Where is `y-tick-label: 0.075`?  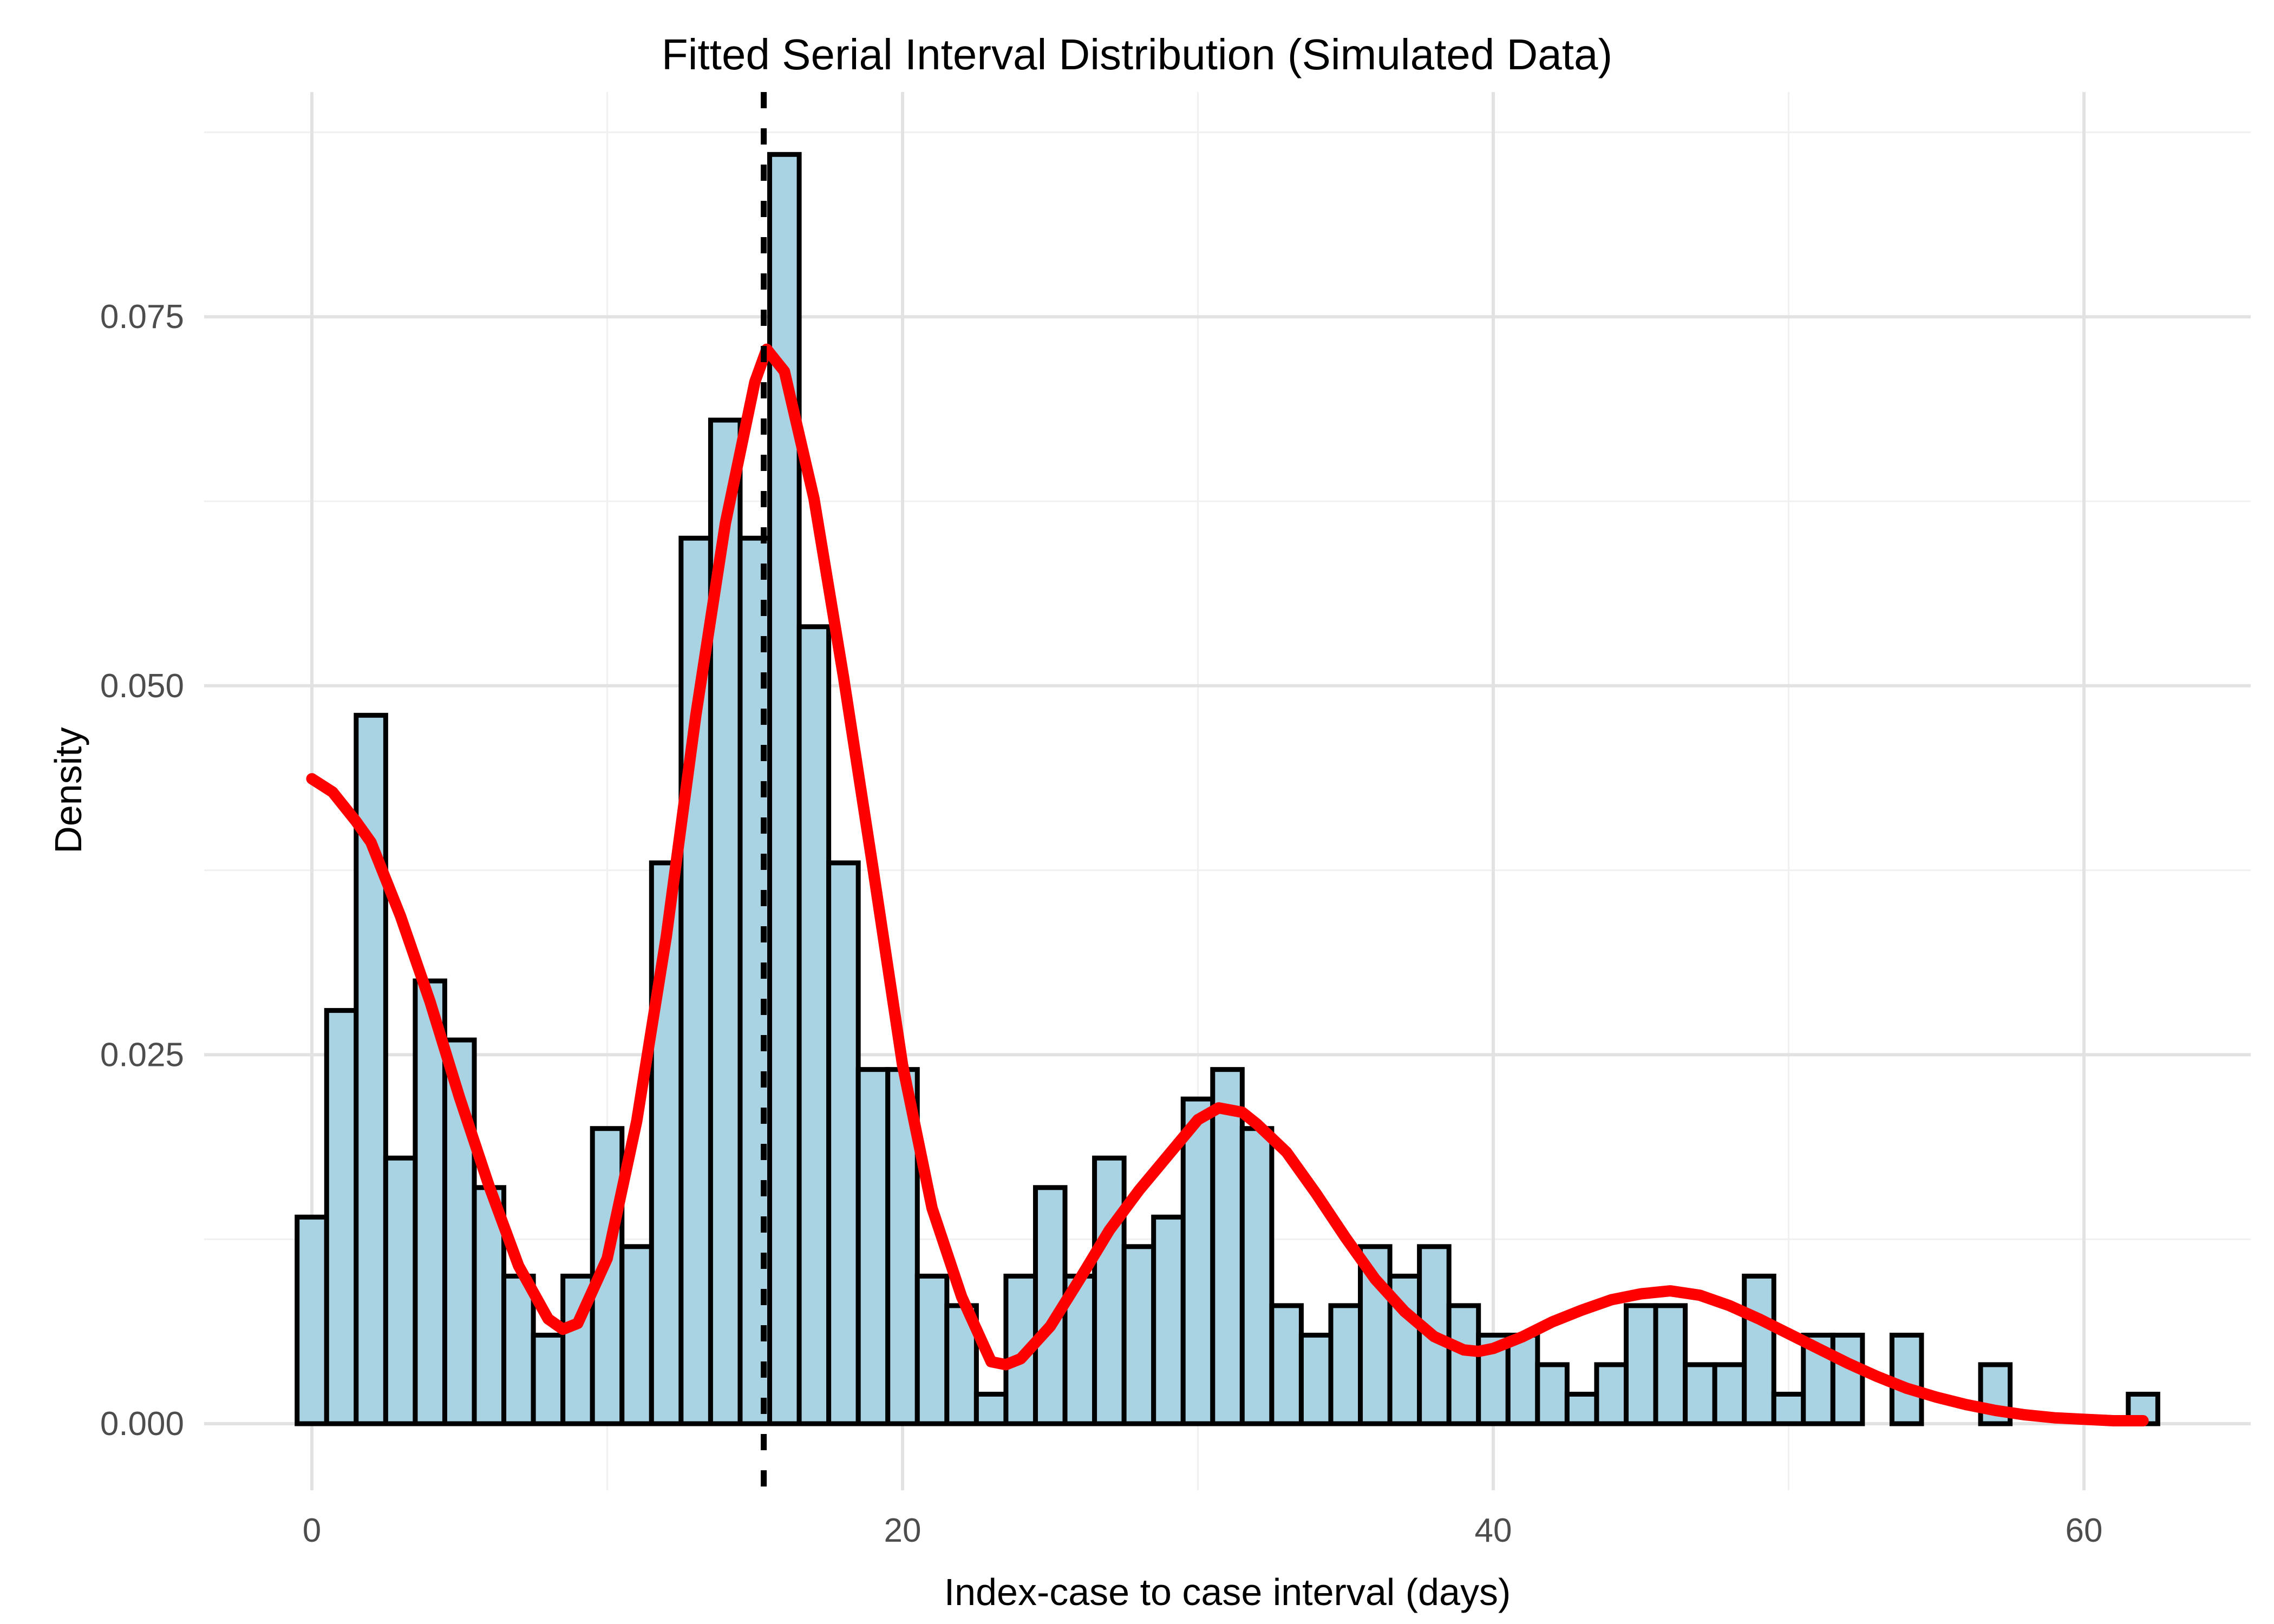
y-tick-label: 0.075 is located at coordinates (142, 317).